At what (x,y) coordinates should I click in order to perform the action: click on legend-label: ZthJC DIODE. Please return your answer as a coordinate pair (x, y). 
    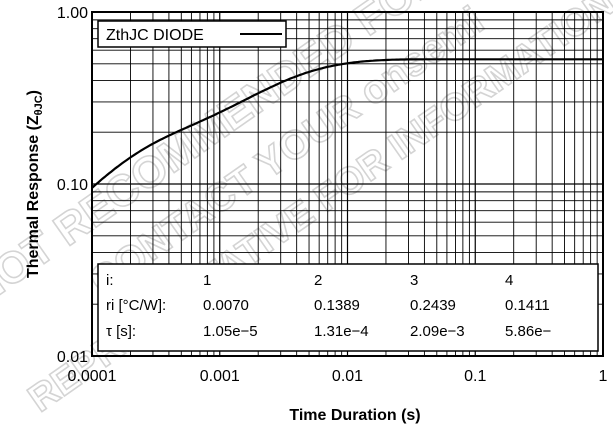
    Looking at the image, I should click on (155, 35).